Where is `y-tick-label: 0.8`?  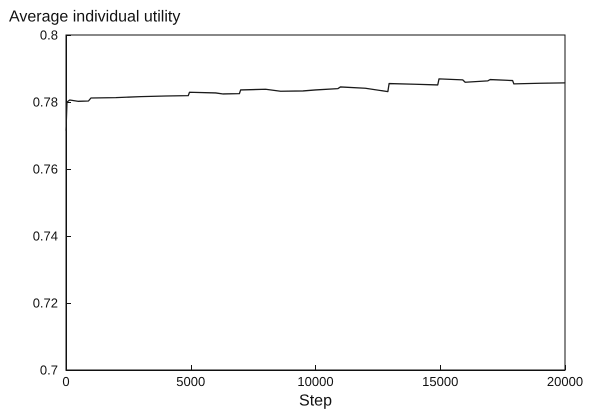 y-tick-label: 0.8 is located at coordinates (49, 35).